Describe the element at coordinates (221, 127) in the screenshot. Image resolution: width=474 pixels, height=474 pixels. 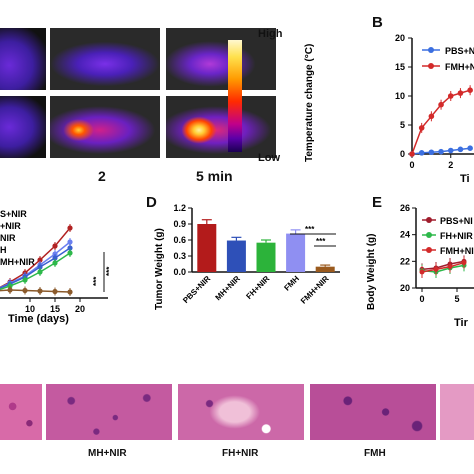
I see `thermal-image-r2c3` at that location.